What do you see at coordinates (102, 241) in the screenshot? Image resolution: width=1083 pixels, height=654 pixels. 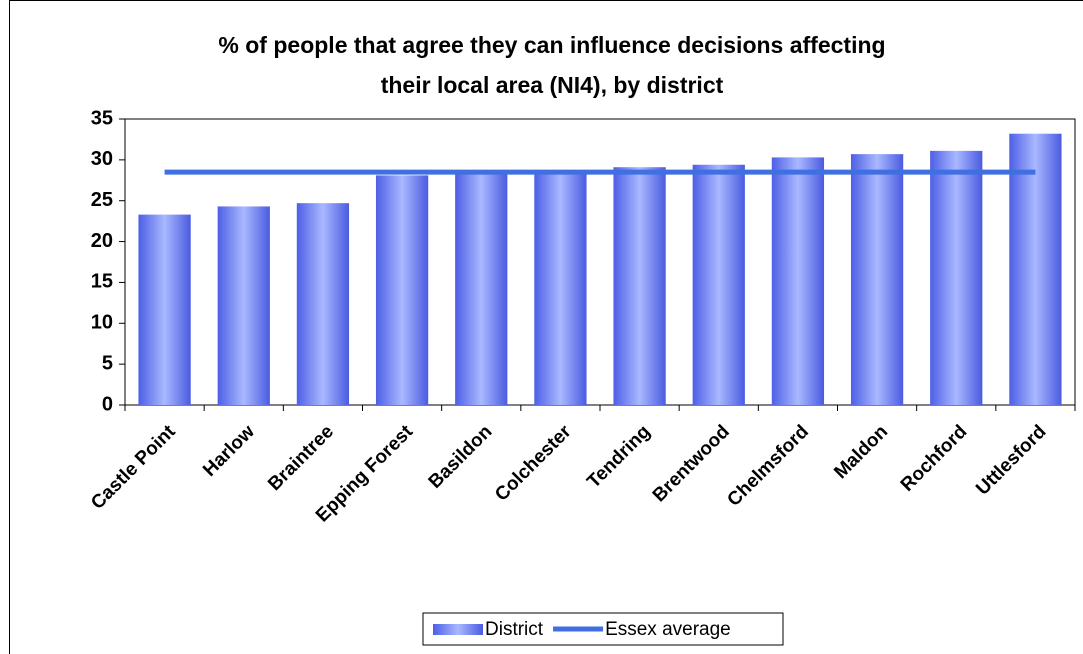 I see `y-tick-label: 20` at bounding box center [102, 241].